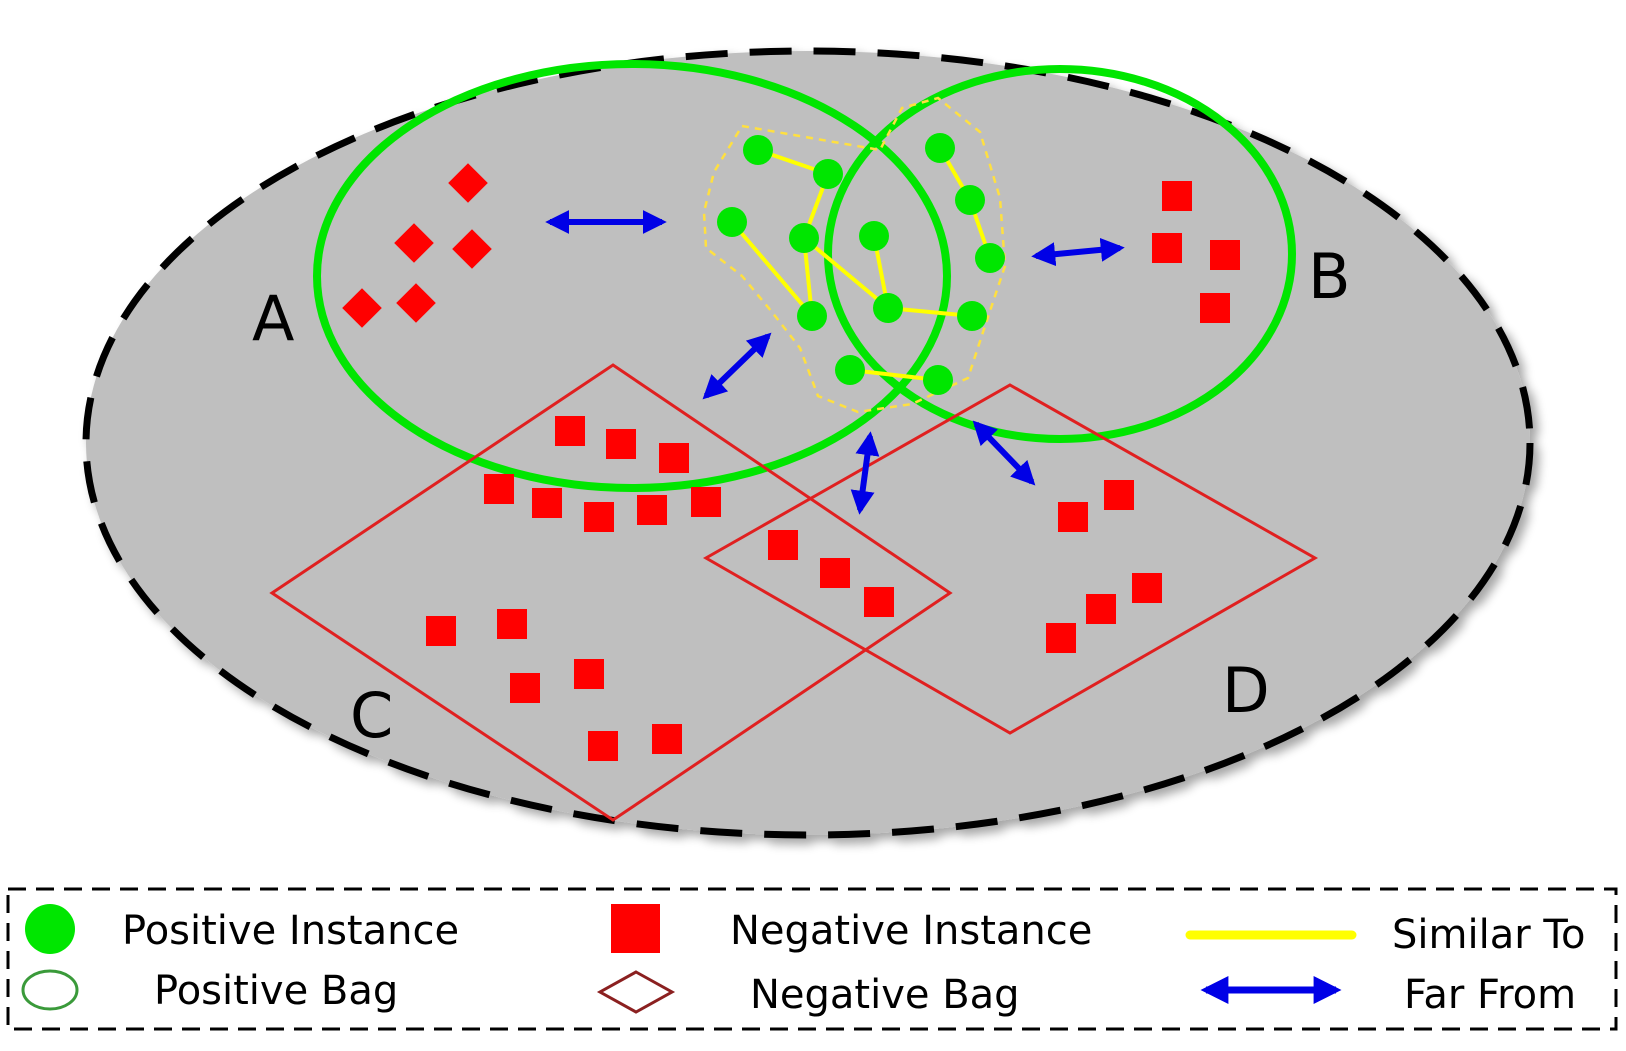 The height and width of the screenshot is (1051, 1626). What do you see at coordinates (1490, 995) in the screenshot?
I see `legend-far-from: Far From` at bounding box center [1490, 995].